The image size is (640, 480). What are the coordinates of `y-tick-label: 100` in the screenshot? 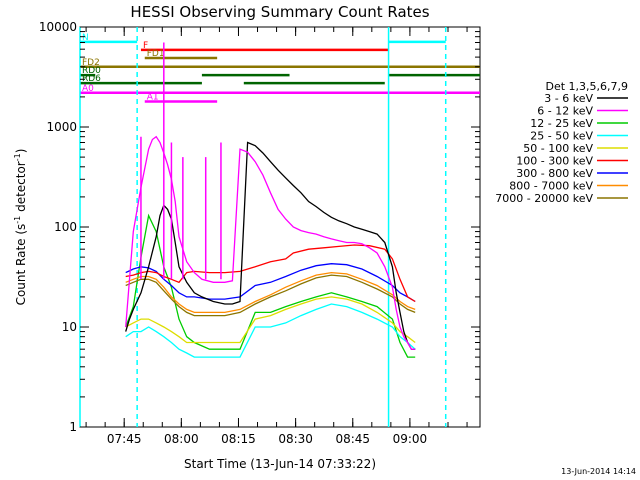 It's located at (65, 227).